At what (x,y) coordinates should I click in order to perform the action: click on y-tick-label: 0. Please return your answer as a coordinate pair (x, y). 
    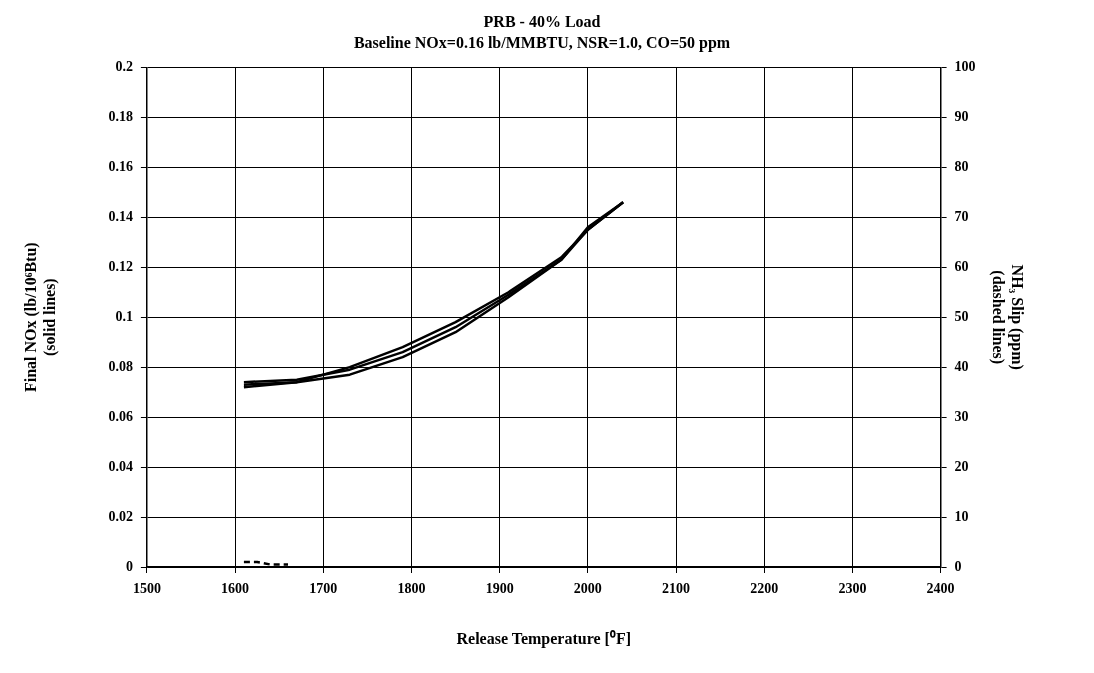
    Looking at the image, I should click on (129, 566).